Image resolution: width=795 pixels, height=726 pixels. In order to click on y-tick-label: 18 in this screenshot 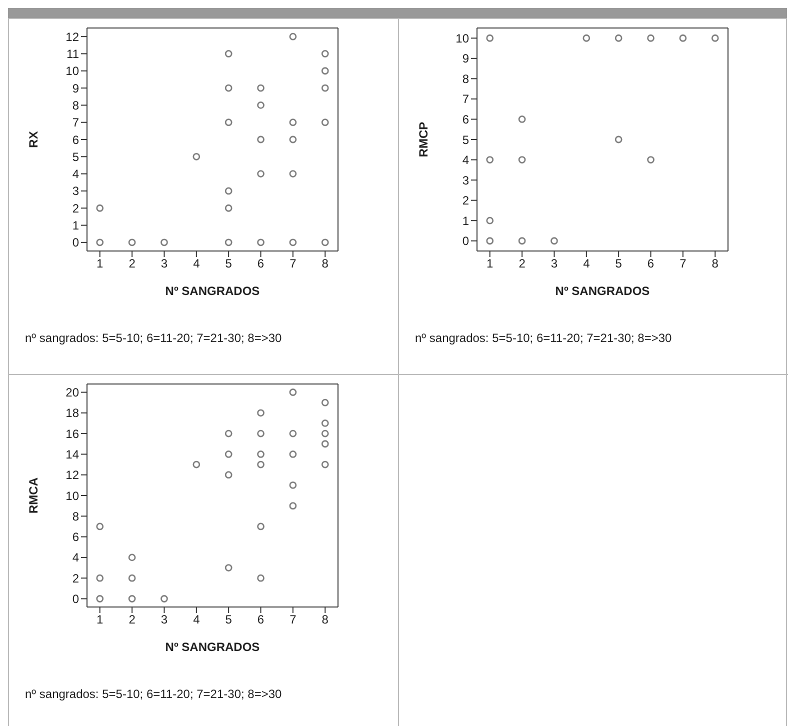, I will do `click(73, 413)`.